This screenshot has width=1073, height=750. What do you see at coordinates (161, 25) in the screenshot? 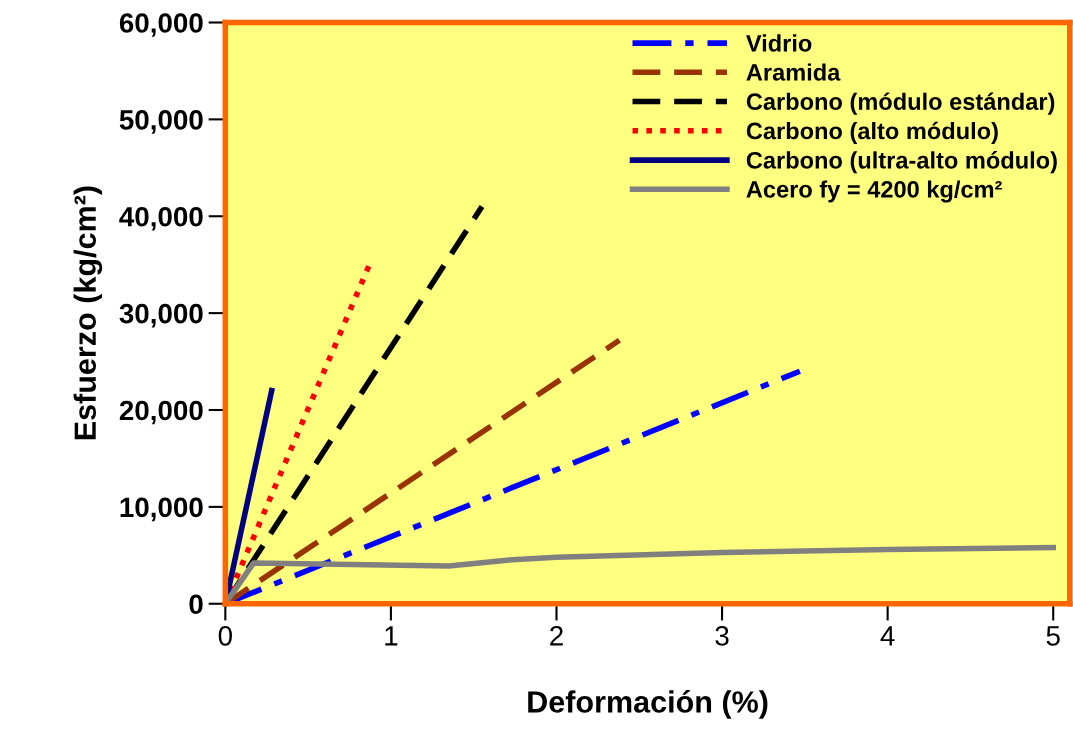
I see `y-tick-label: 60,000` at bounding box center [161, 25].